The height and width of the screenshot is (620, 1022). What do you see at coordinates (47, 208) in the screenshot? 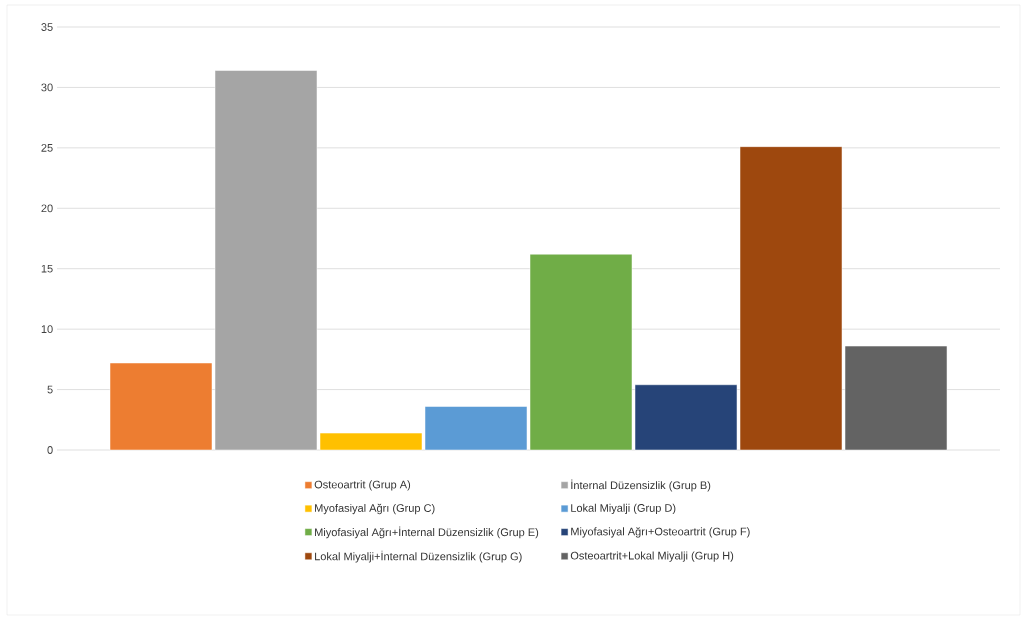
I see `y-tick-label: 20` at bounding box center [47, 208].